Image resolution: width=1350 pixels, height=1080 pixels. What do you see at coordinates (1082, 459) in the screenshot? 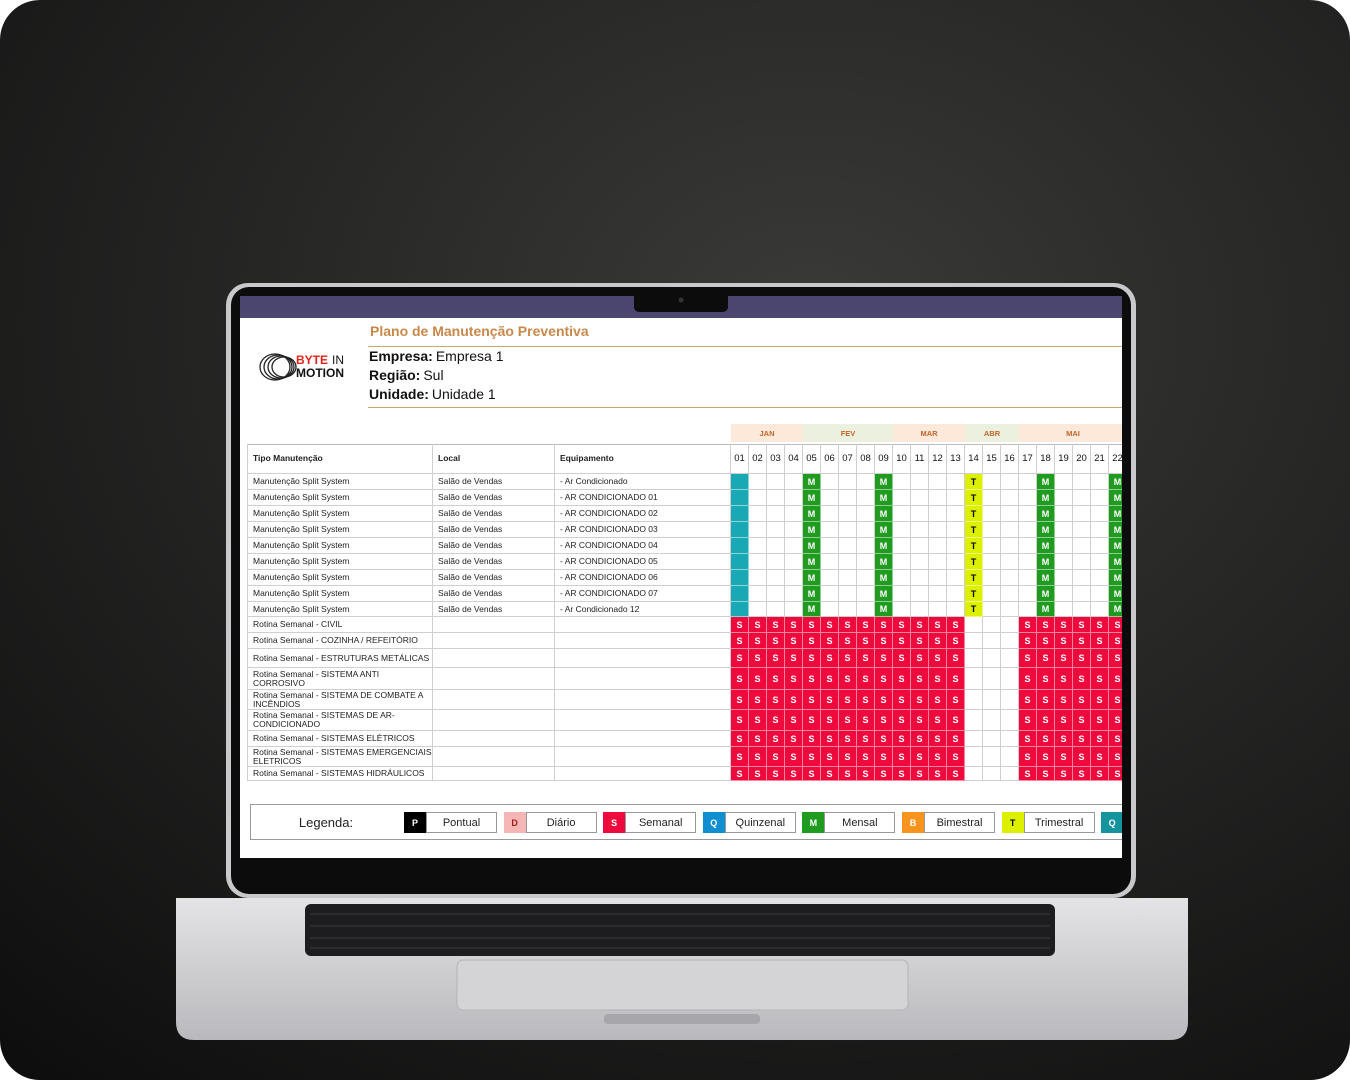
I see `week-header: 20` at bounding box center [1082, 459].